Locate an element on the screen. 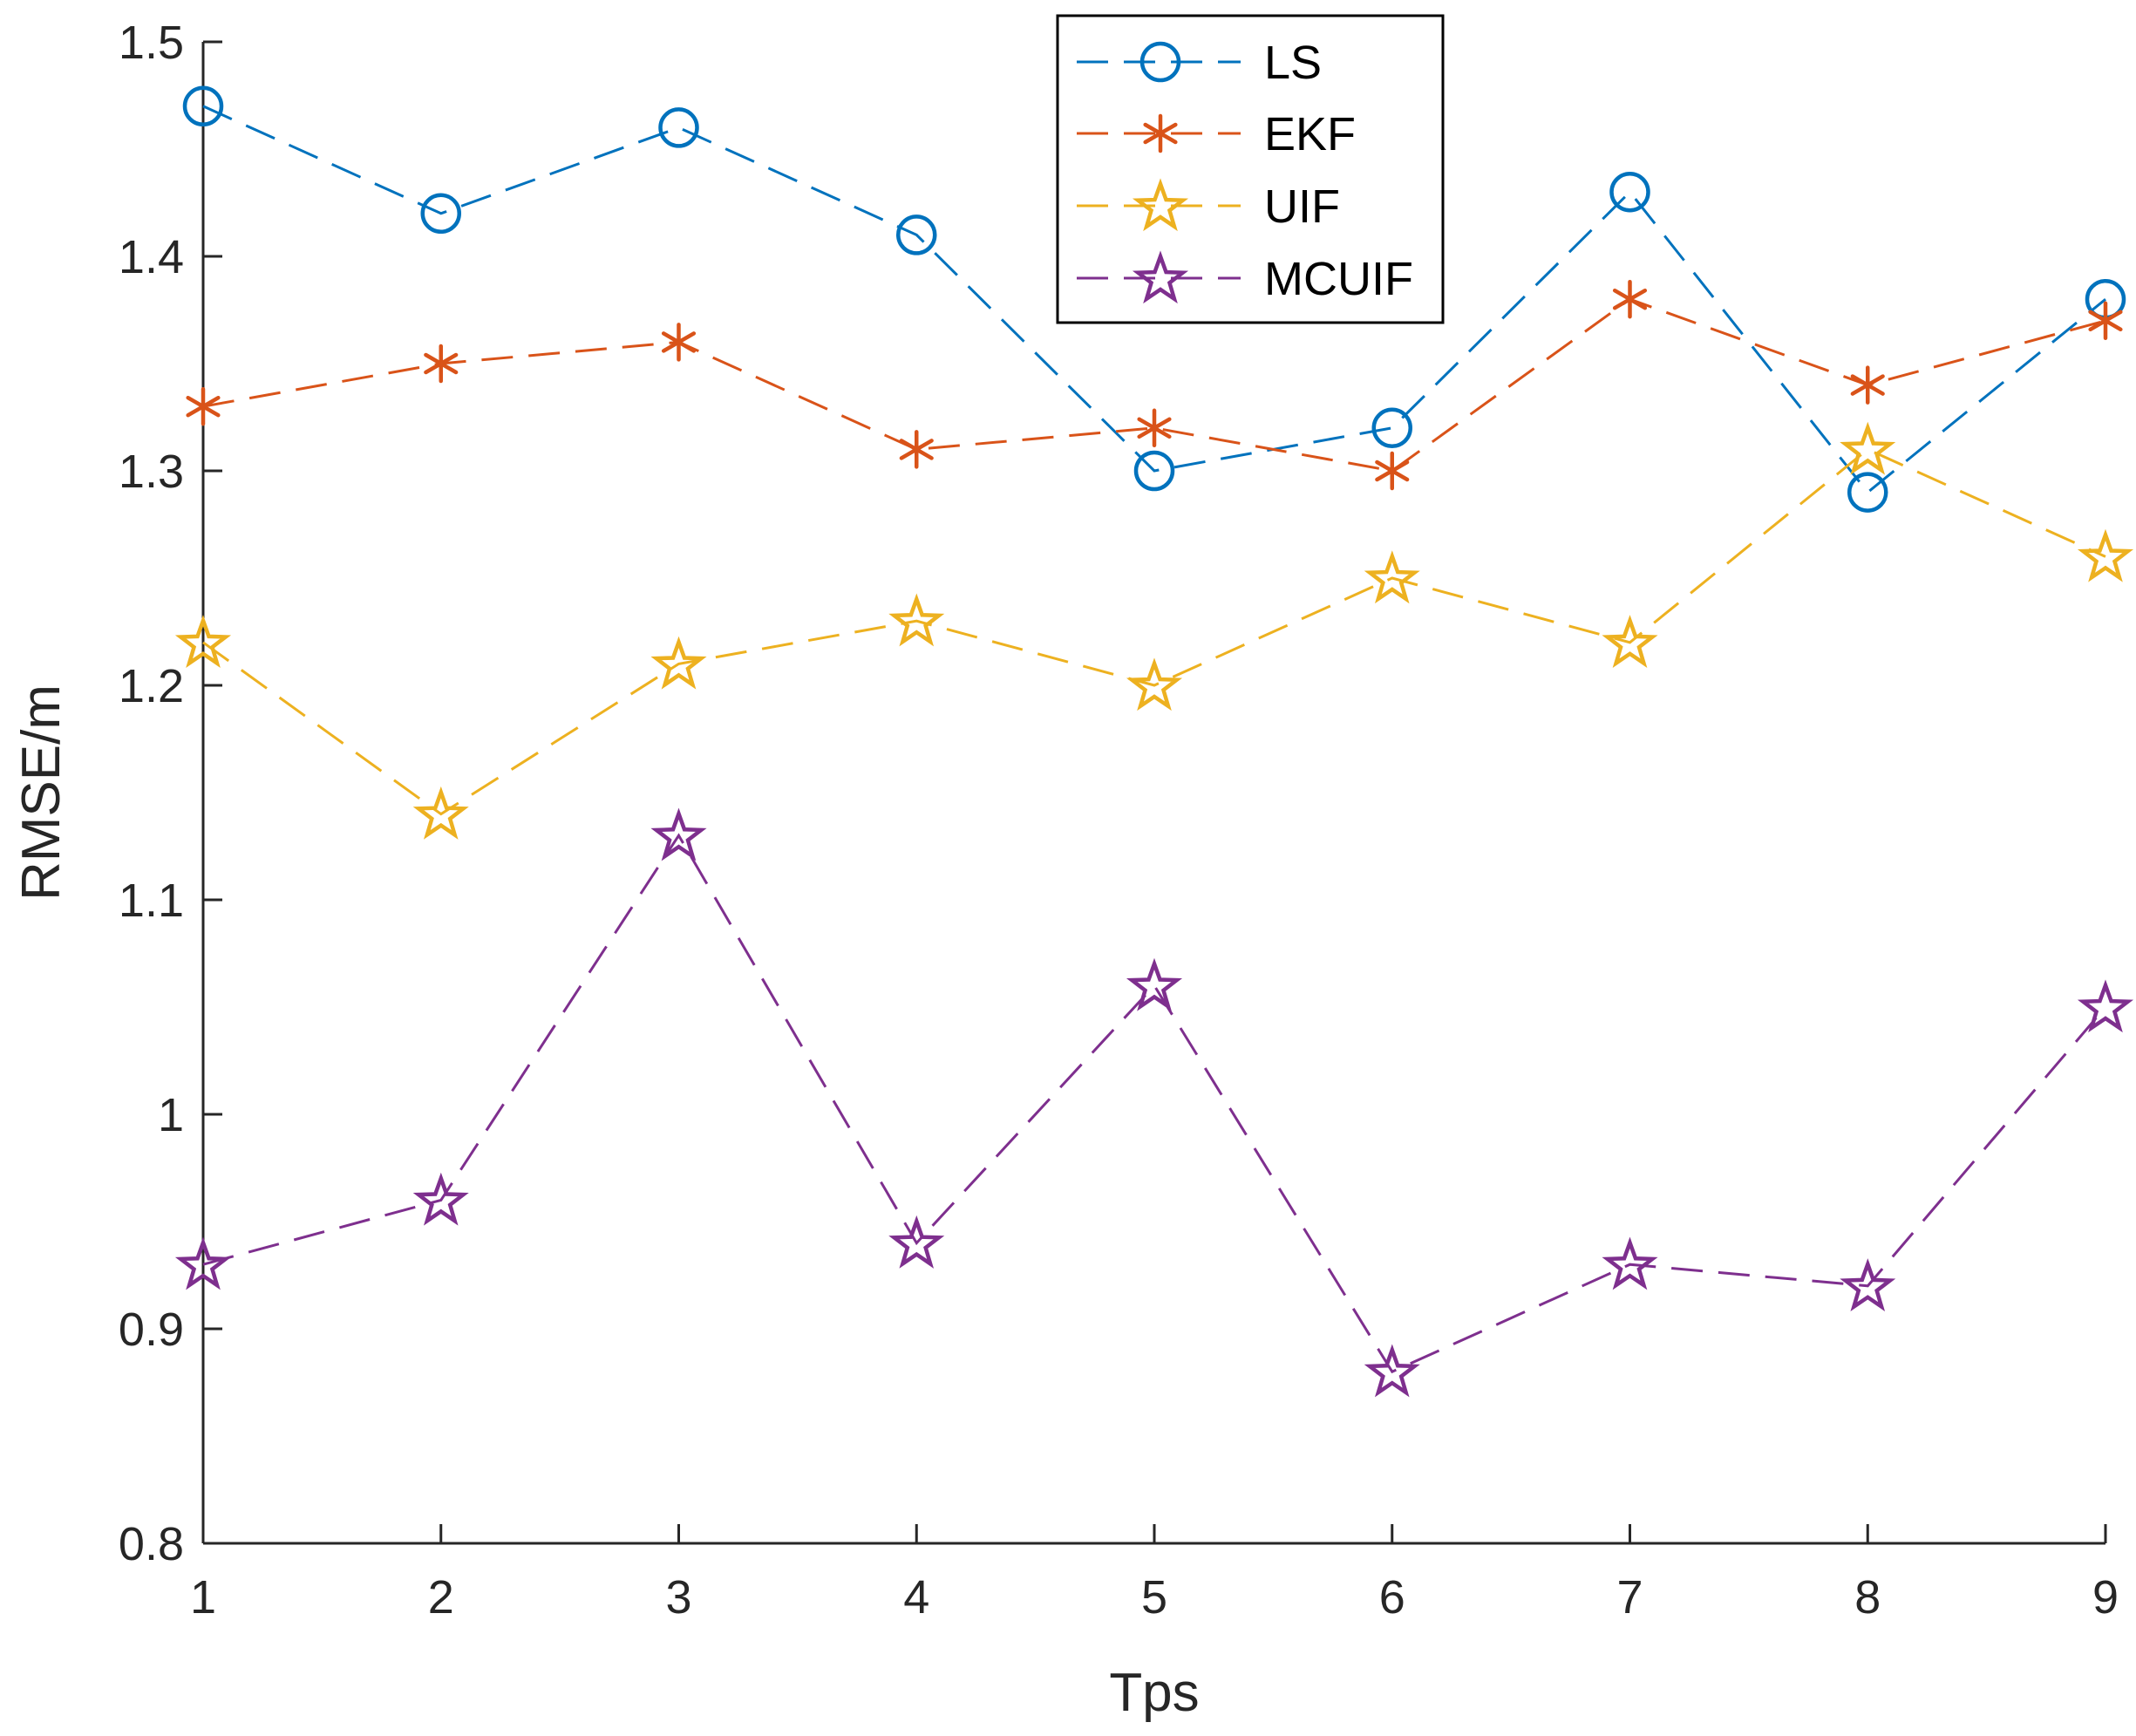 The width and height of the screenshot is (2136, 1736). x-tick-label: 6 is located at coordinates (1392, 1598).